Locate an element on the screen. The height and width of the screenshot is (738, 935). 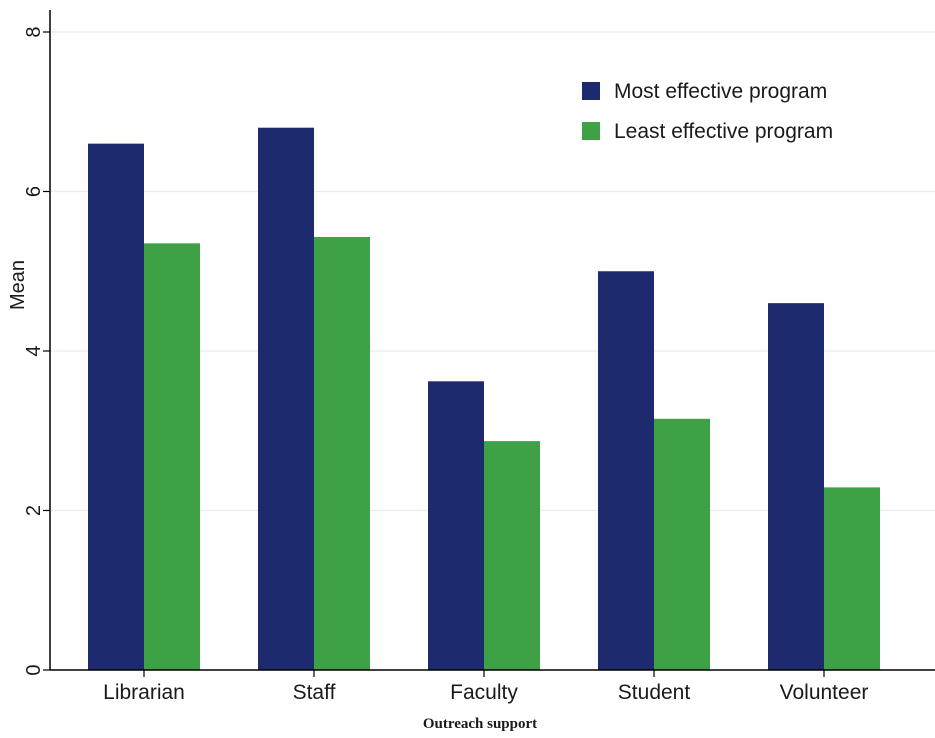
x-tick-label: Student is located at coordinates (654, 692).